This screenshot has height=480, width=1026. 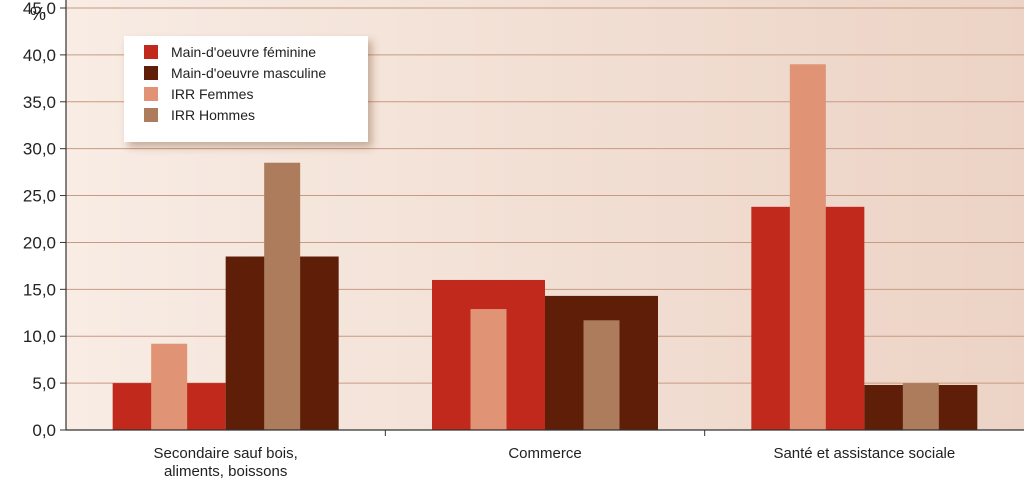 I want to click on category-label: Commerce, so click(x=544, y=453).